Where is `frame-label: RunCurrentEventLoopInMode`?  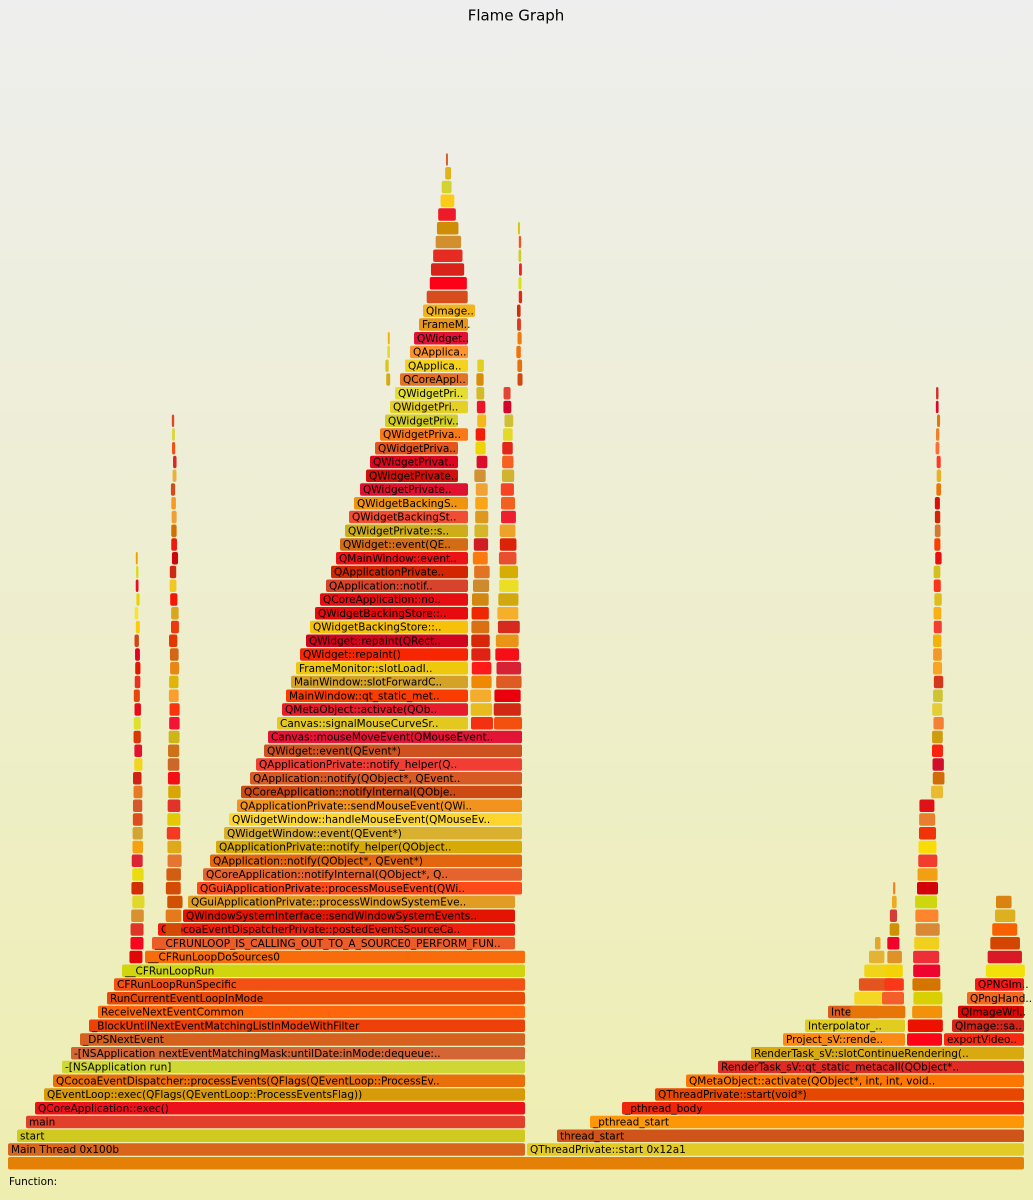
frame-label: RunCurrentEventLoopInMode is located at coordinates (186, 999).